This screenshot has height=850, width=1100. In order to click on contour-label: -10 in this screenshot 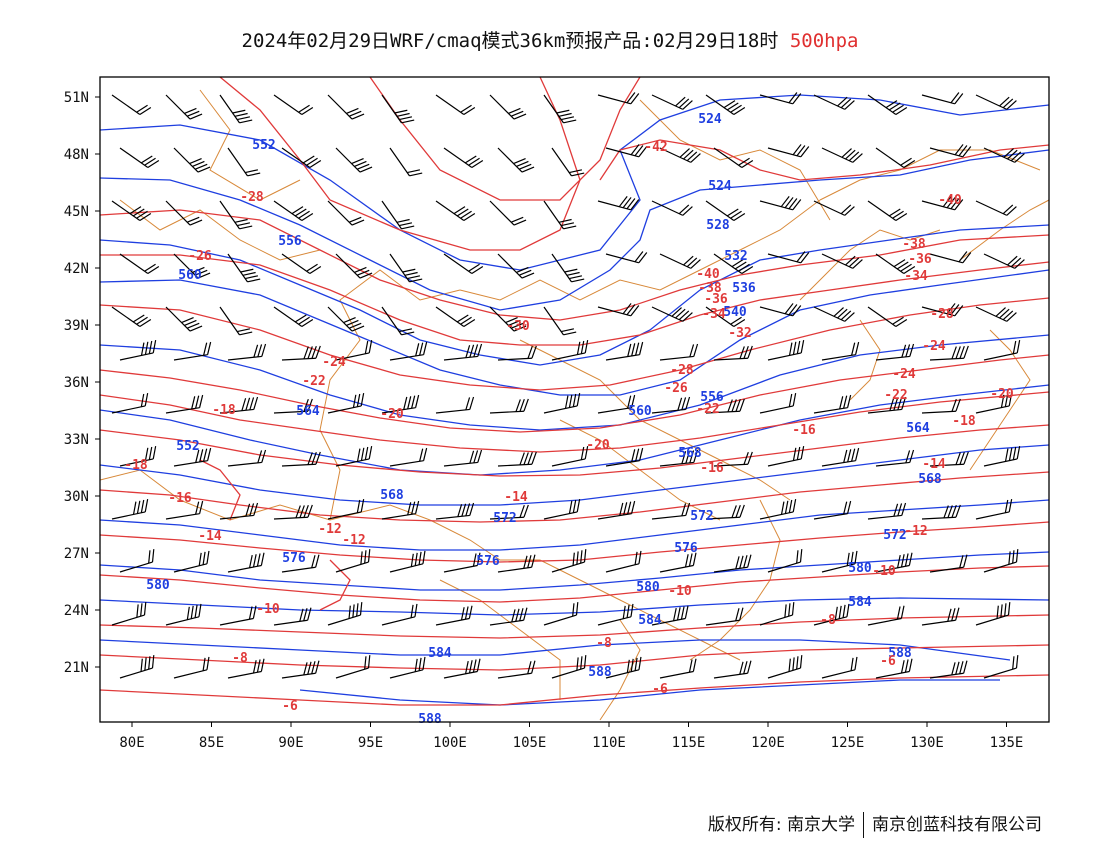, I will do `click(680, 591)`.